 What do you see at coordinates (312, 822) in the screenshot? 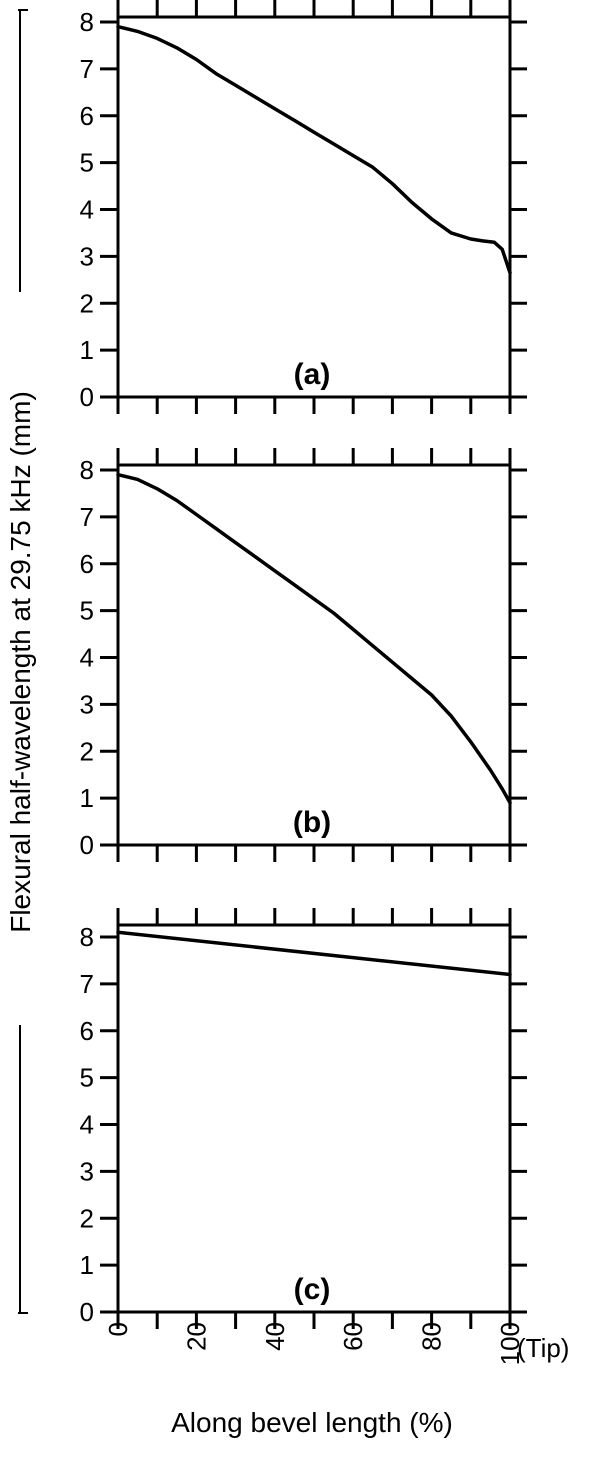
I see `panel-b-label: (b)` at bounding box center [312, 822].